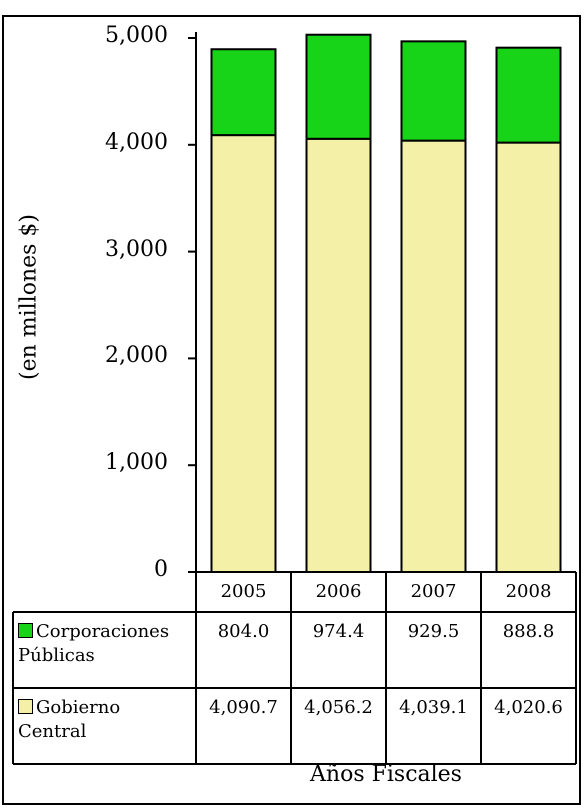  I want to click on category-label-2006: 2006, so click(338, 591).